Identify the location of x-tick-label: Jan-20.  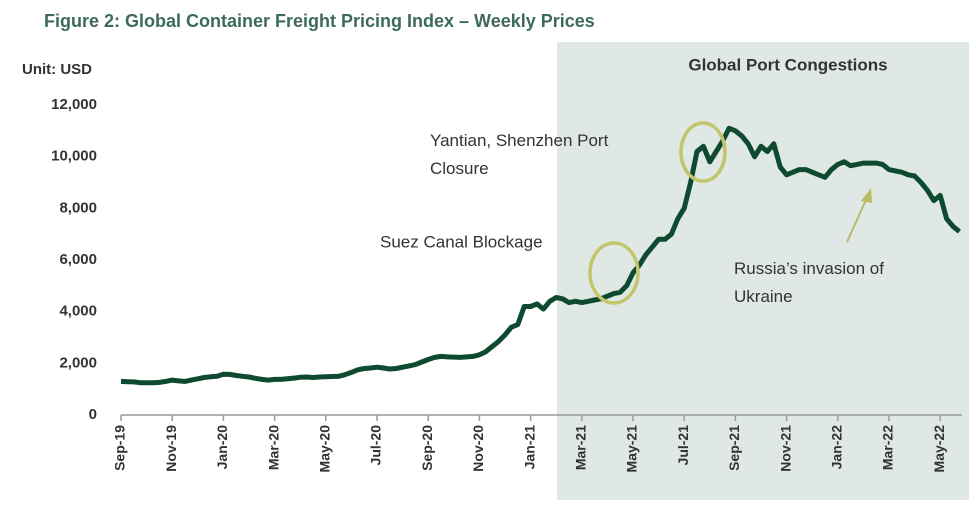
(222, 447).